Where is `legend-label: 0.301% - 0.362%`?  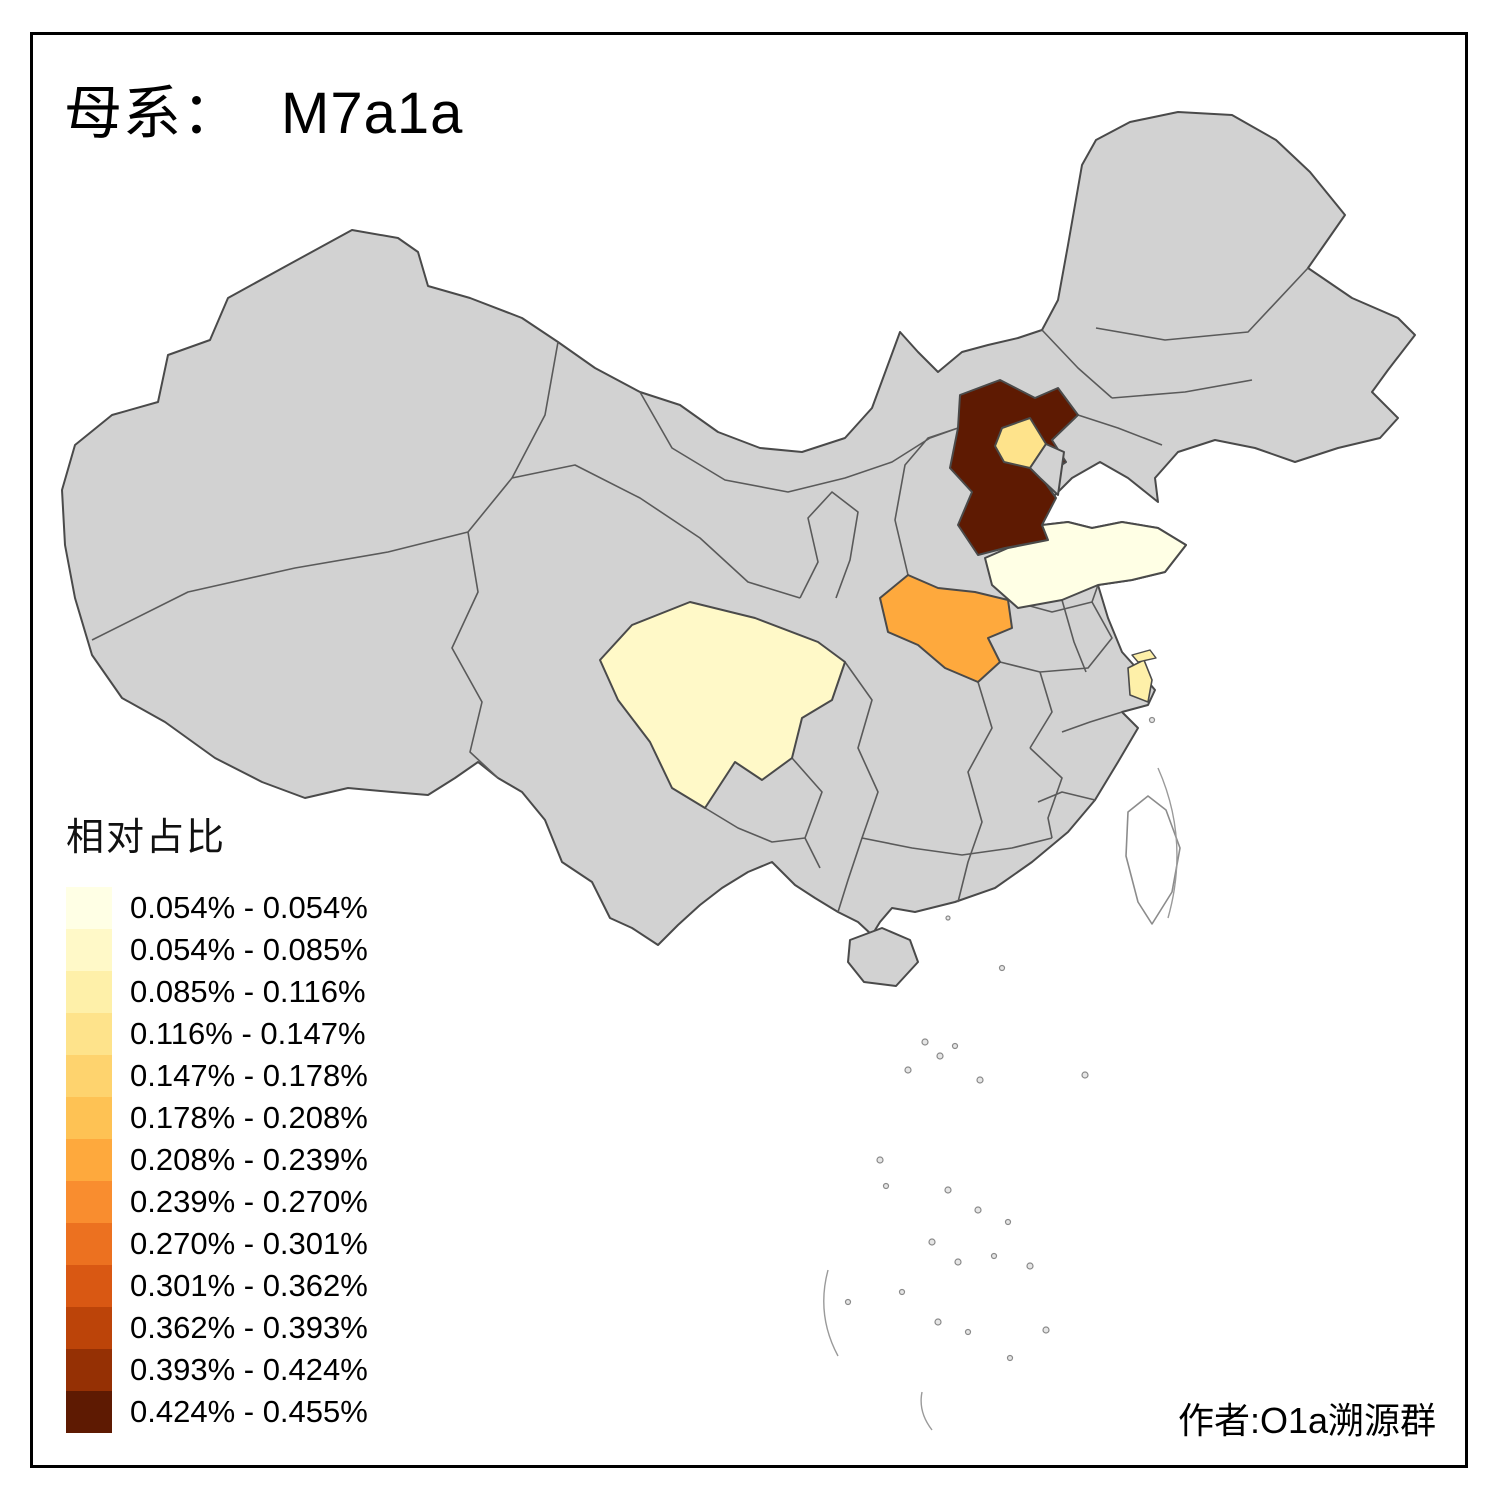
legend-label: 0.301% - 0.362% is located at coordinates (249, 1285).